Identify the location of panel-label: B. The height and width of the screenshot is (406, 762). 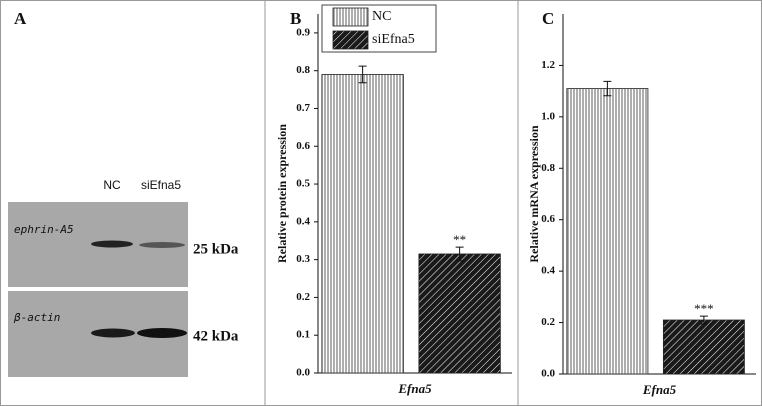
(295, 18).